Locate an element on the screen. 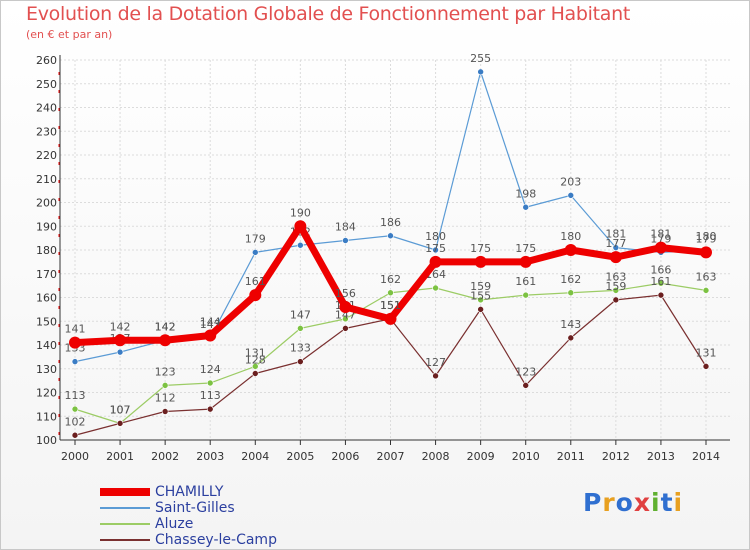 The image size is (750, 550). data-label: 143 is located at coordinates (570, 324).